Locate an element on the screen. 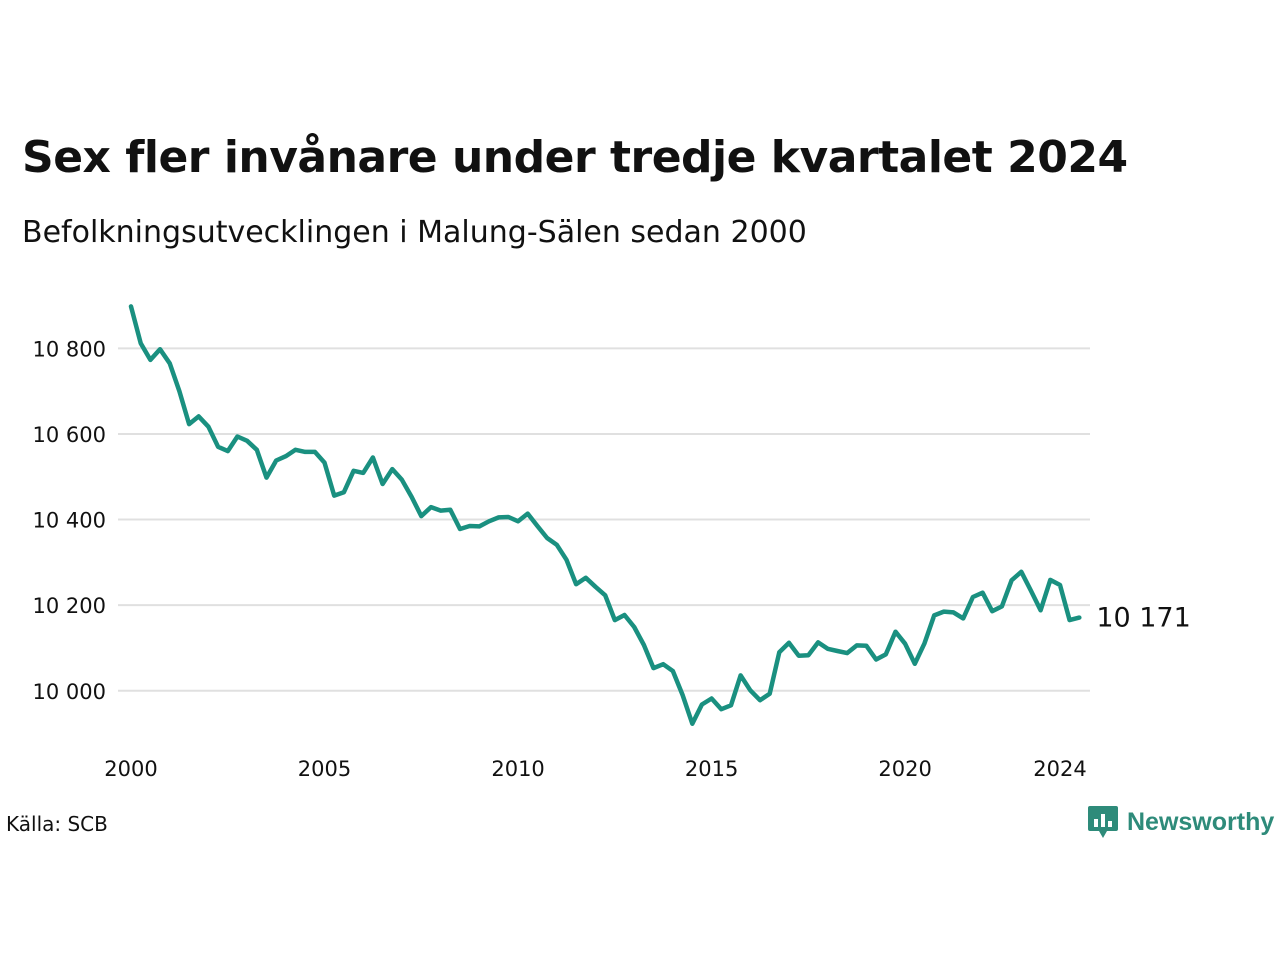  y-axis-ticks: 10 000 10 200 10 400 10 600 10 800 is located at coordinates (69, 520).